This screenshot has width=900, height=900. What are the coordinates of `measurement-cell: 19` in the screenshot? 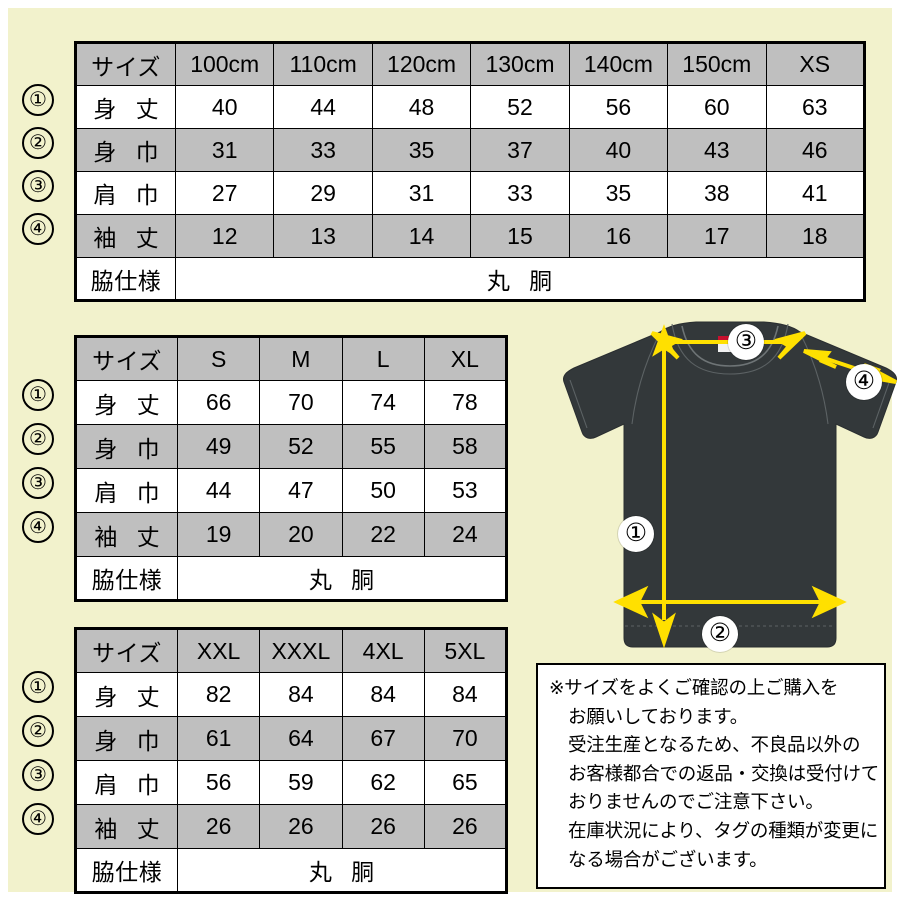 It's located at (218, 534).